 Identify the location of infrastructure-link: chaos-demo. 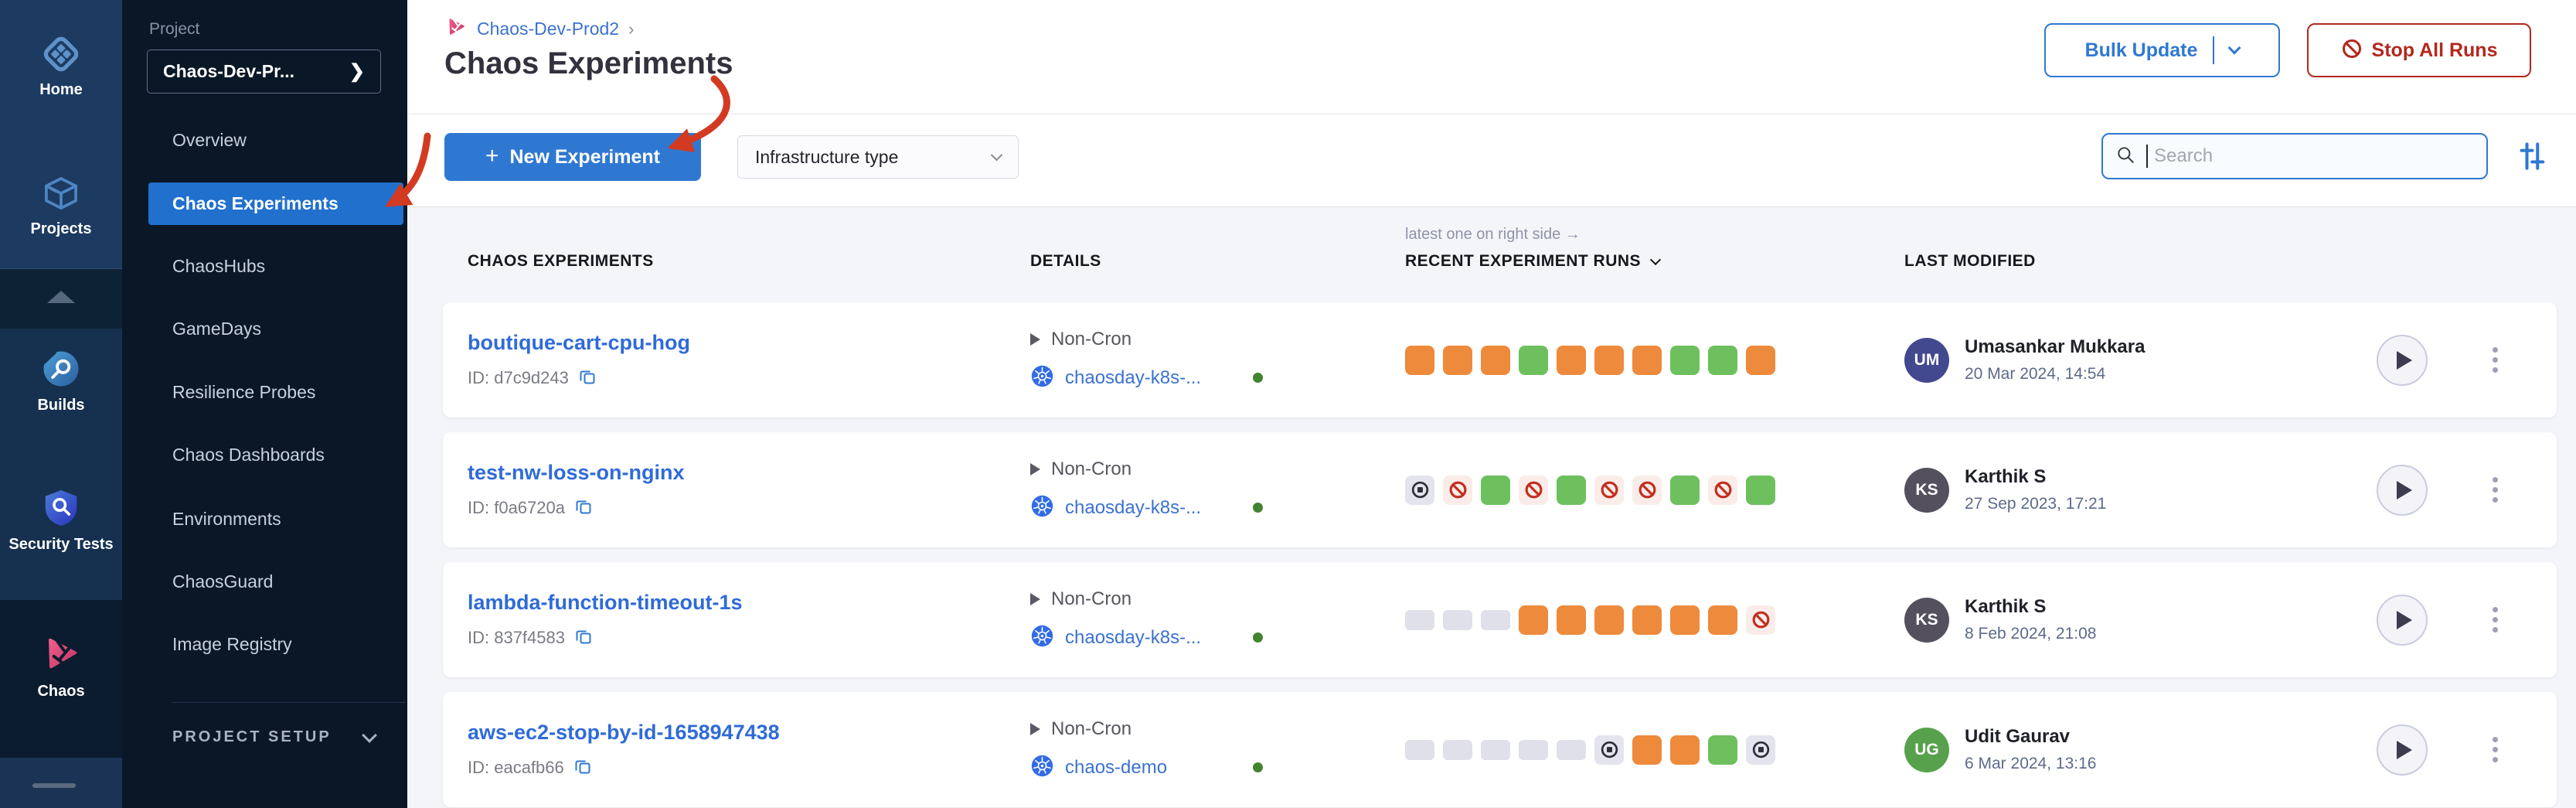
(1116, 767).